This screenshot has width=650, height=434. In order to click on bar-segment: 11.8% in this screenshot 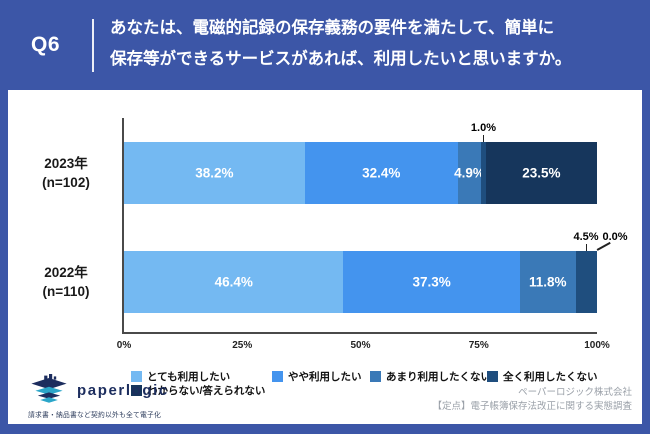, I will do `click(547, 282)`.